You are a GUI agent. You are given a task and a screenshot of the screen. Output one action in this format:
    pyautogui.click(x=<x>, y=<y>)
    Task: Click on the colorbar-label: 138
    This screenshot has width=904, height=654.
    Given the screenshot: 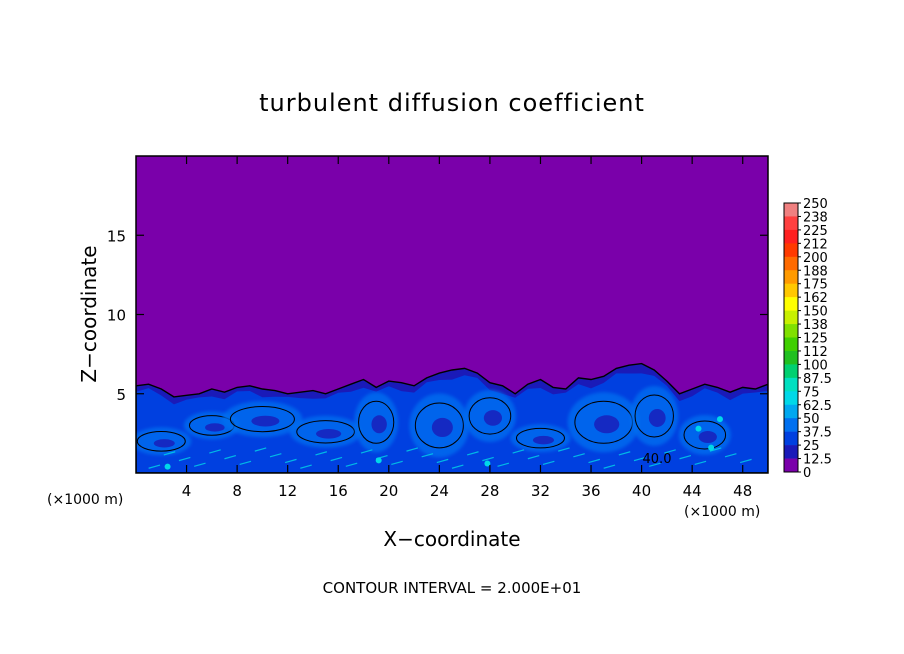 What is the action you would take?
    pyautogui.click(x=815, y=325)
    